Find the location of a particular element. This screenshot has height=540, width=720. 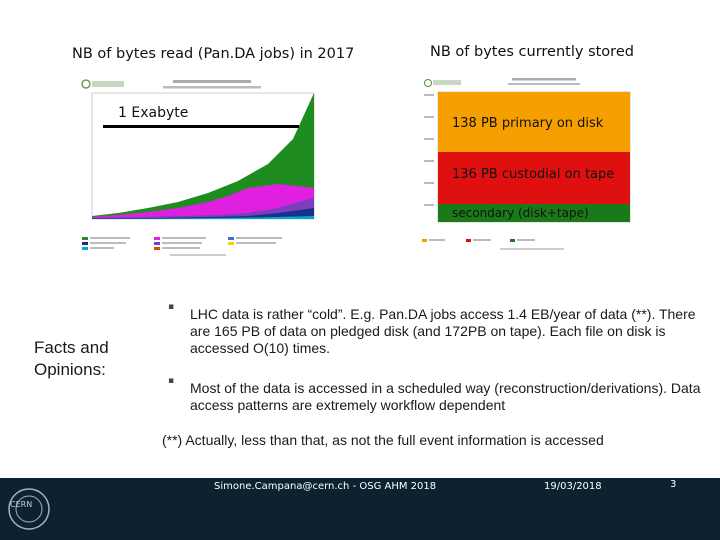

cern-logo-icon is located at coordinates (29, 509).